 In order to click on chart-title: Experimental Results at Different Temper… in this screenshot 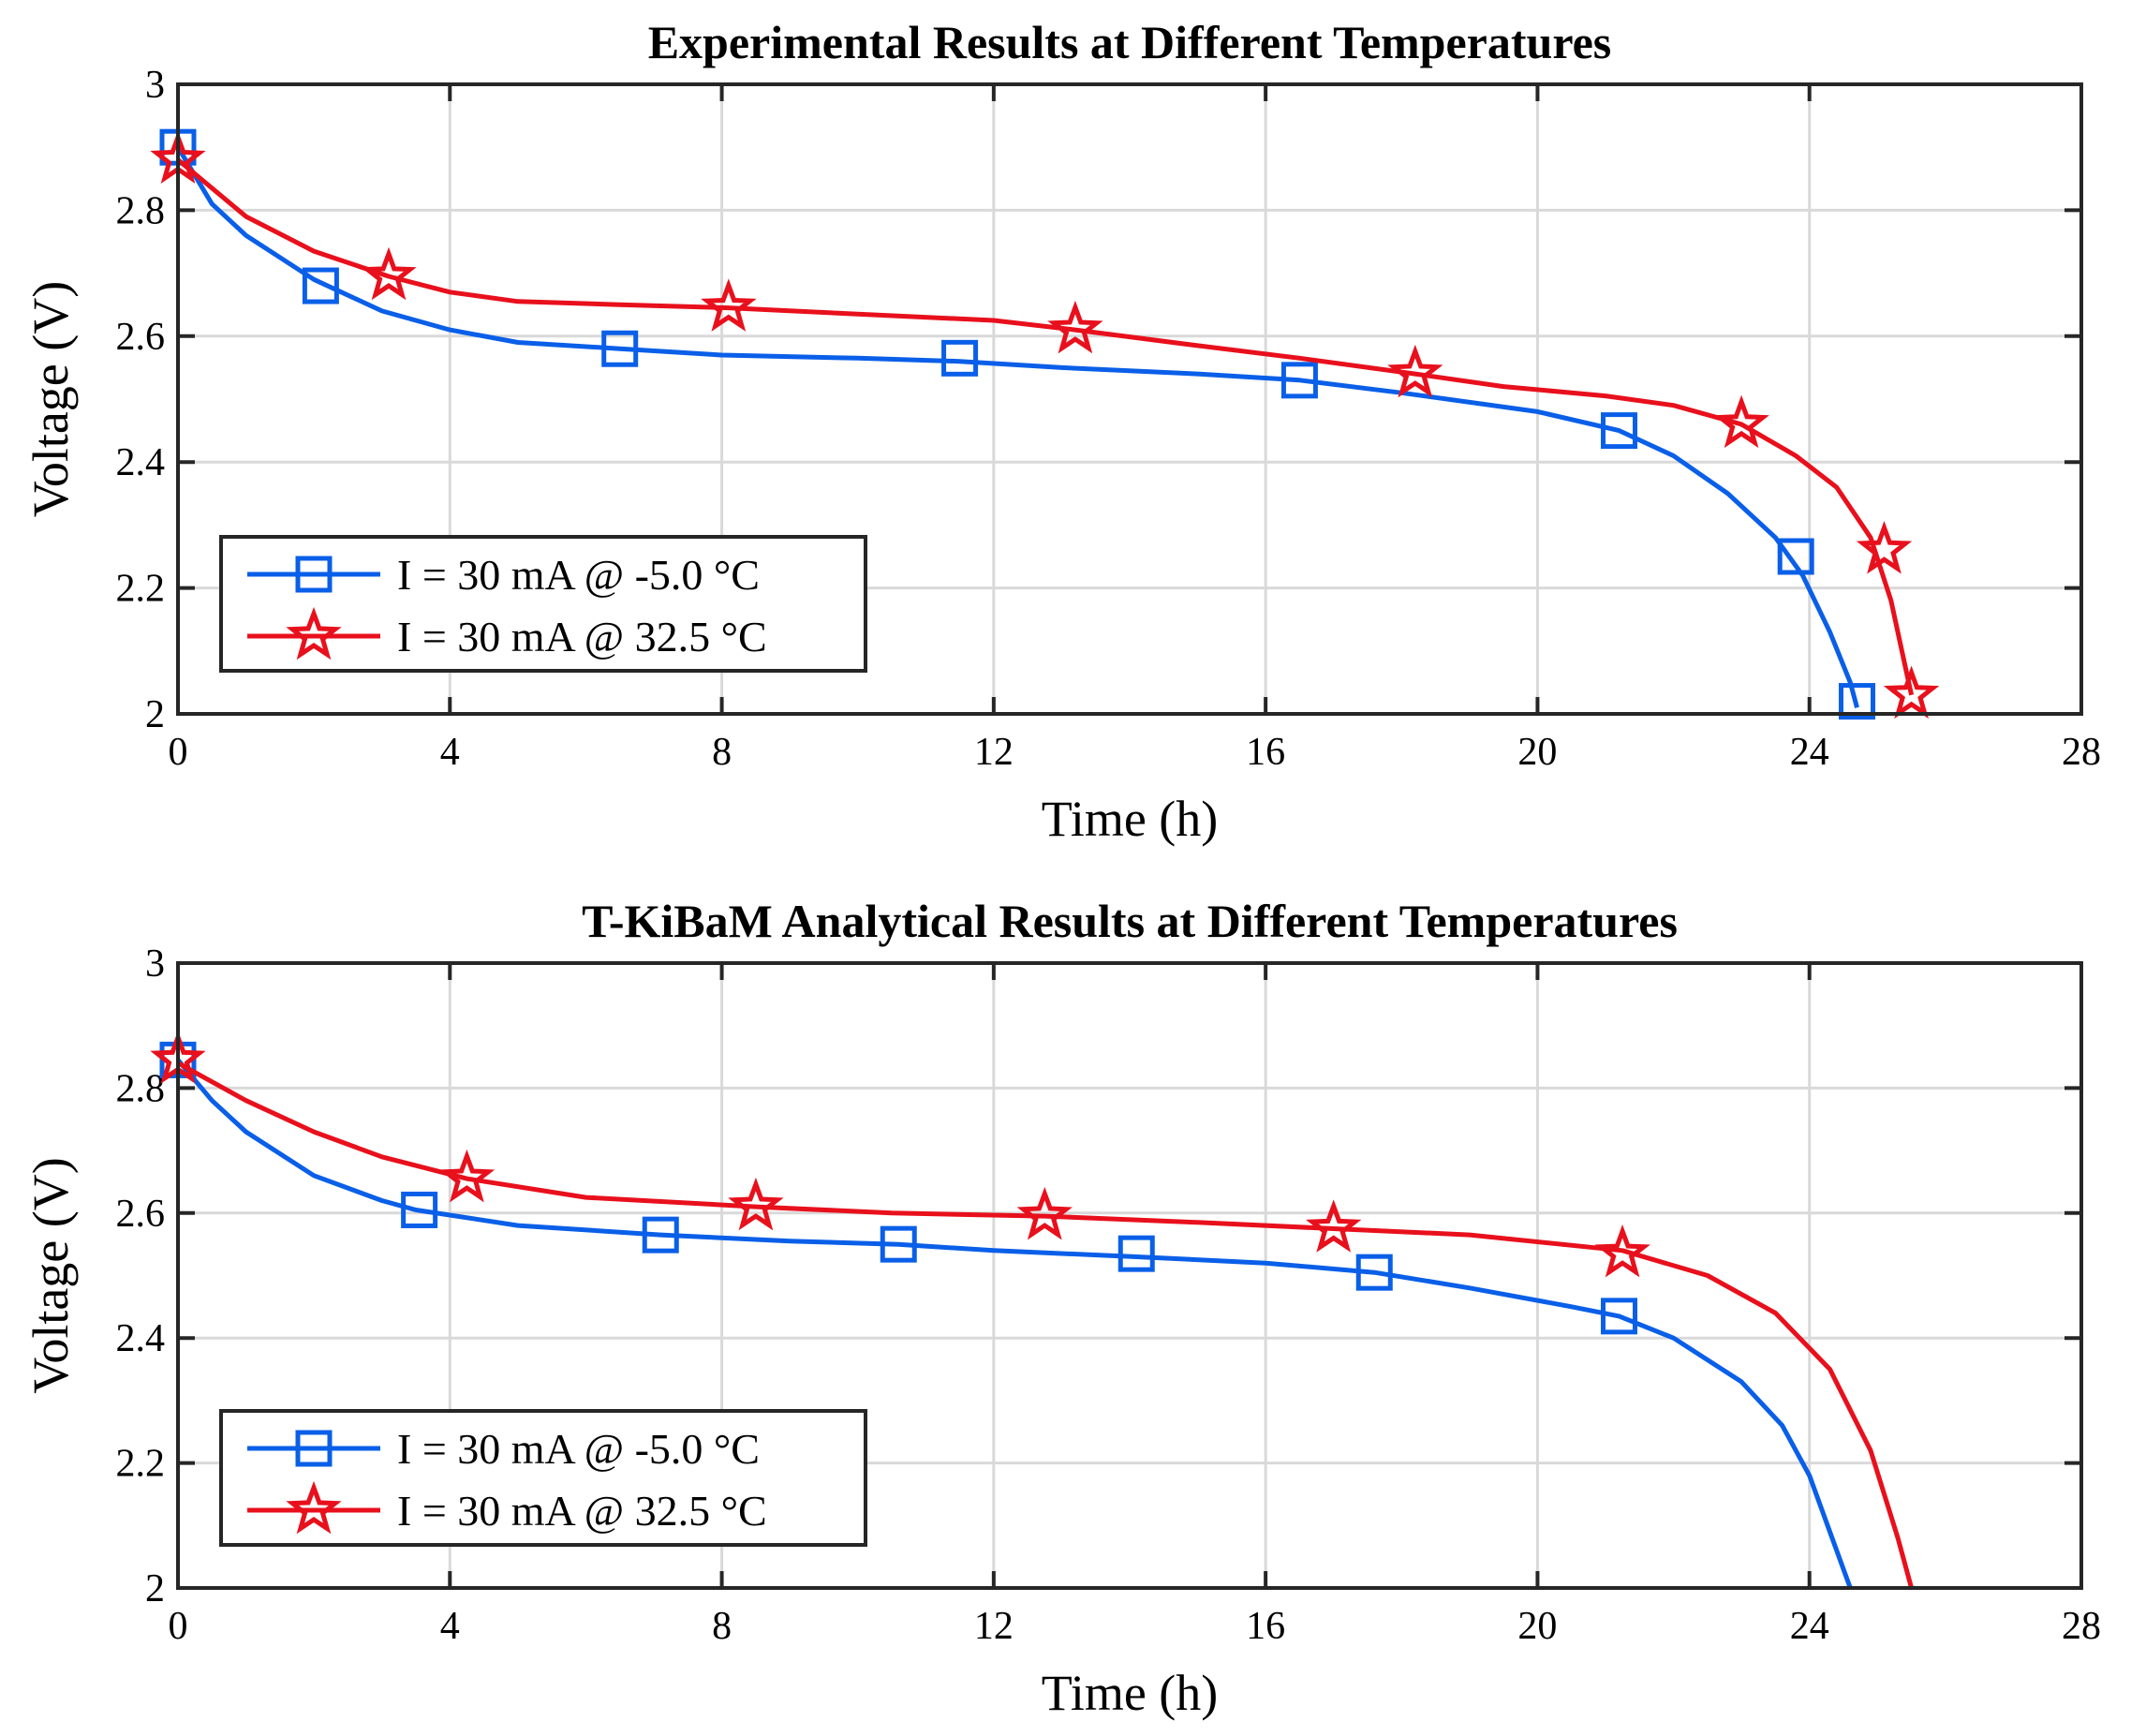, I will do `click(1130, 42)`.